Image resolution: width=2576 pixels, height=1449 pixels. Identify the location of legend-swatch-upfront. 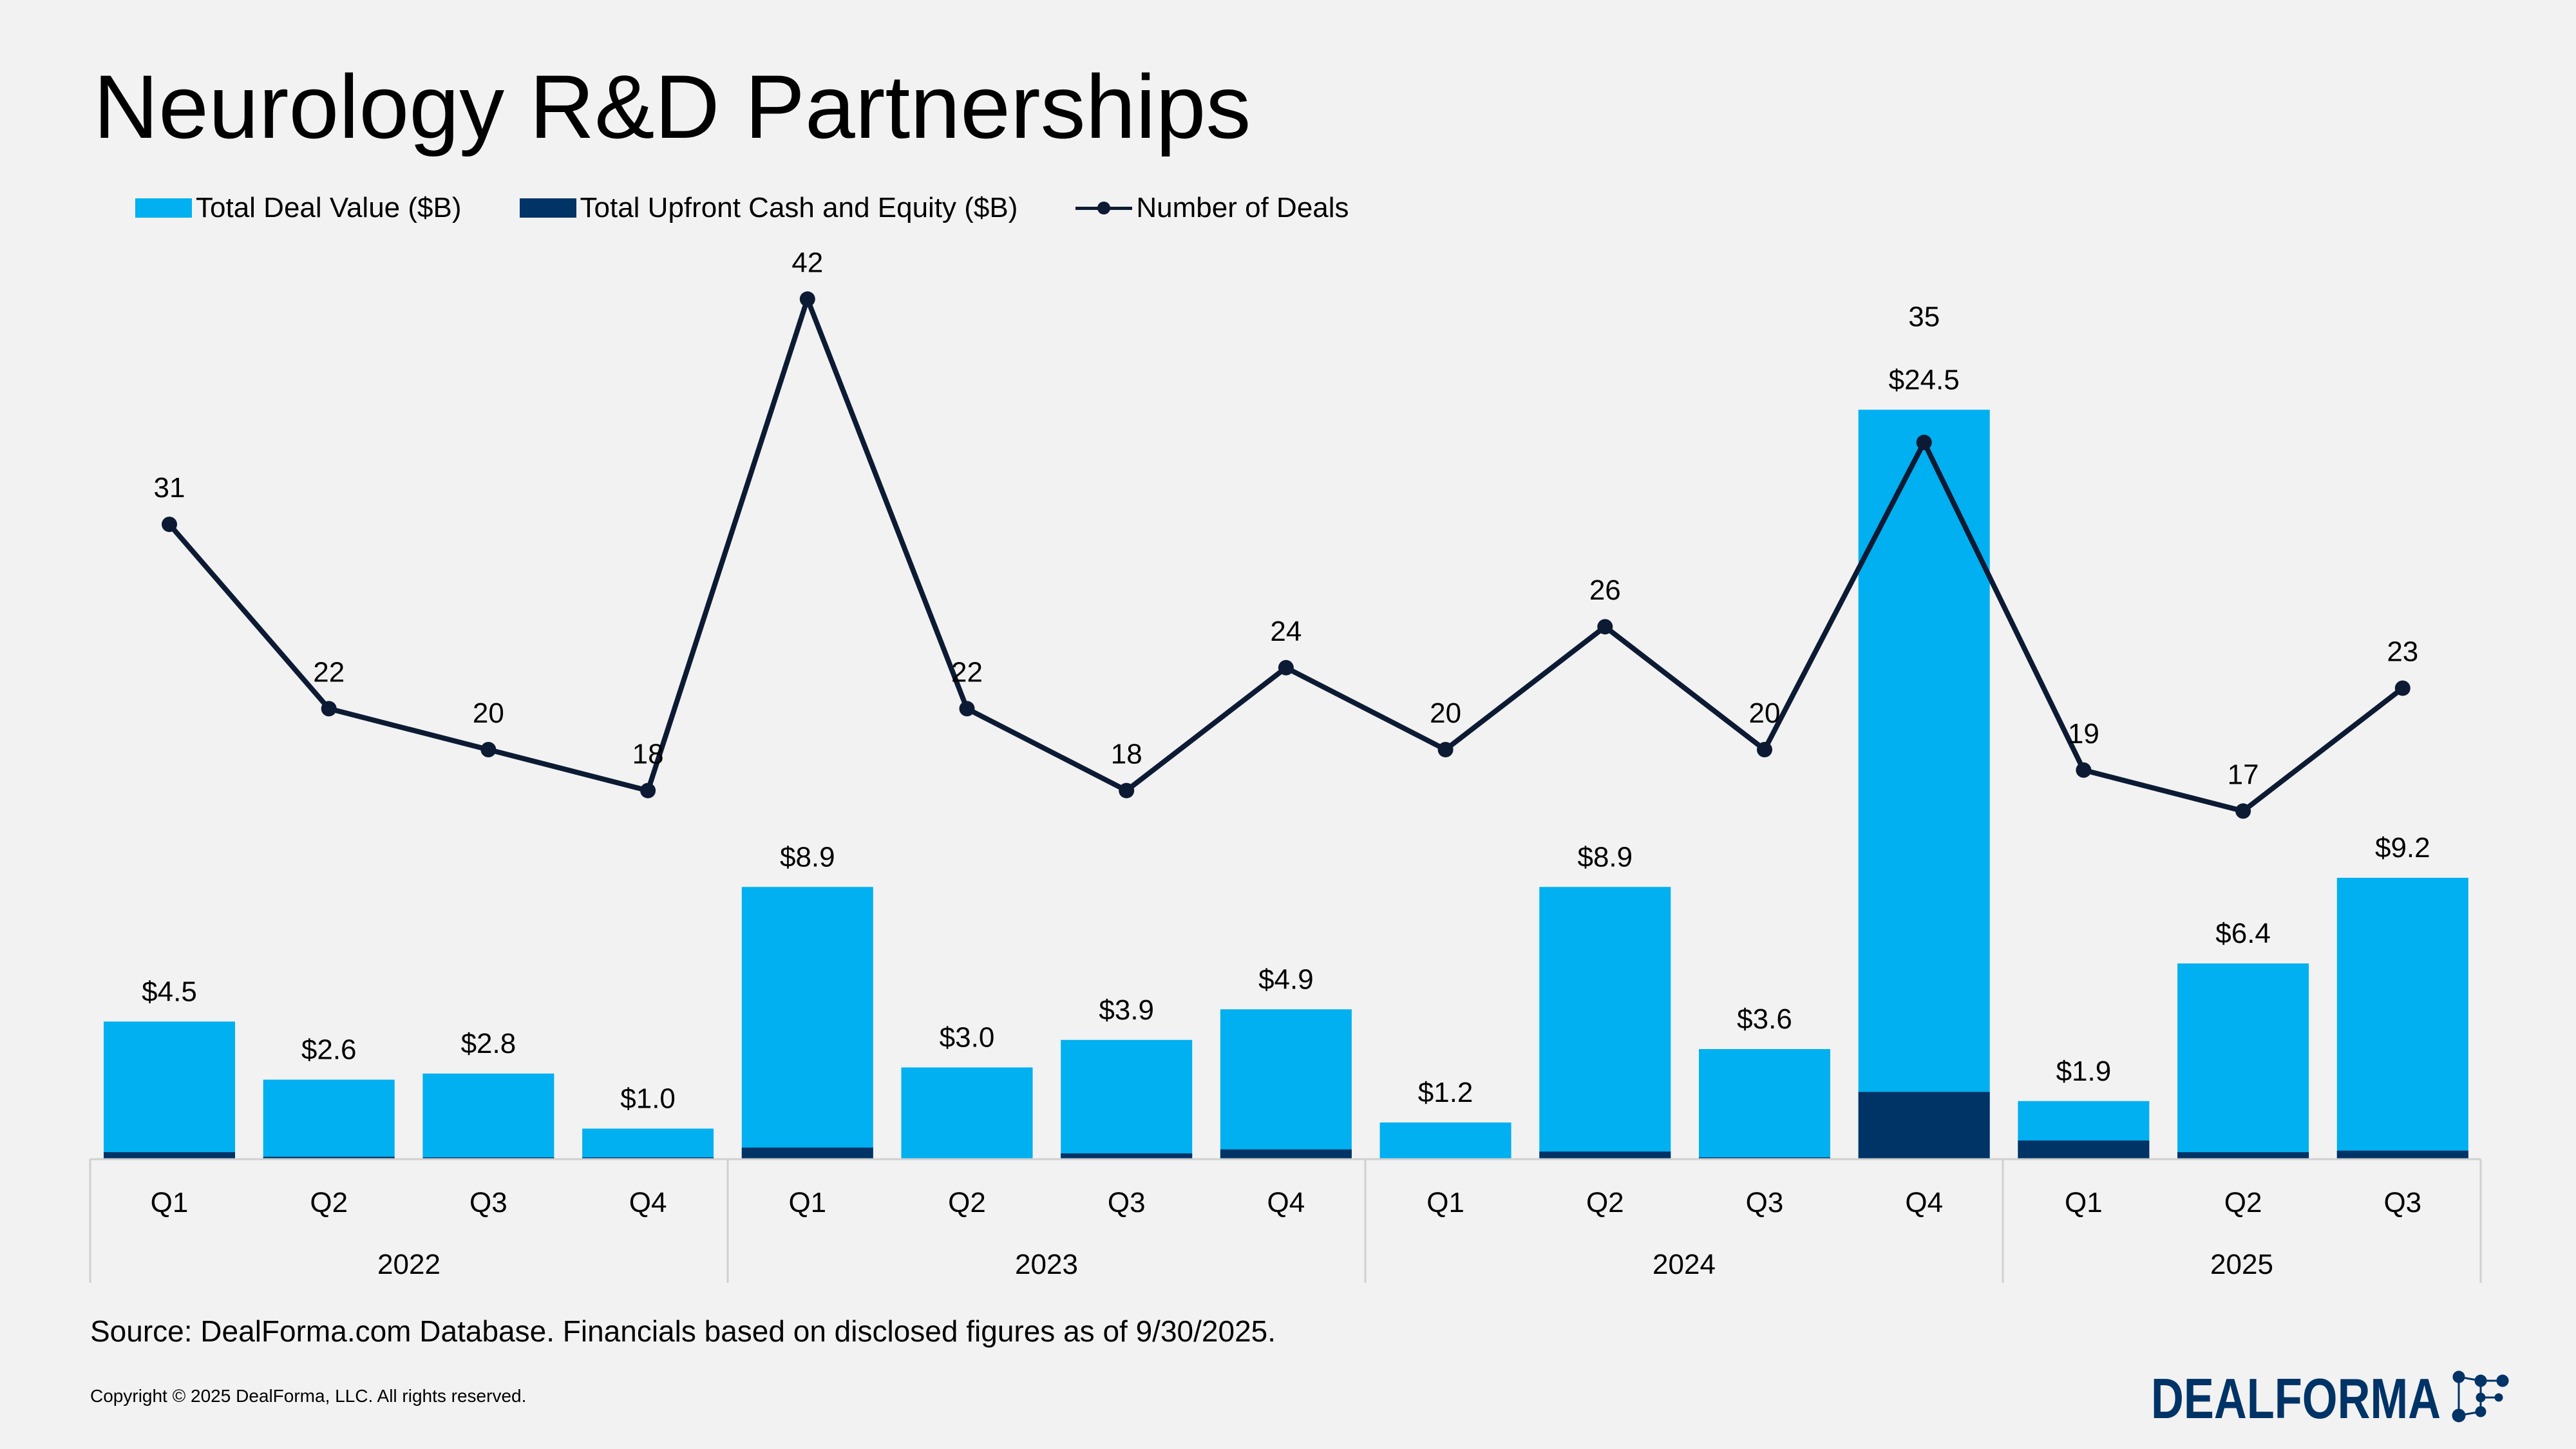
(547, 208).